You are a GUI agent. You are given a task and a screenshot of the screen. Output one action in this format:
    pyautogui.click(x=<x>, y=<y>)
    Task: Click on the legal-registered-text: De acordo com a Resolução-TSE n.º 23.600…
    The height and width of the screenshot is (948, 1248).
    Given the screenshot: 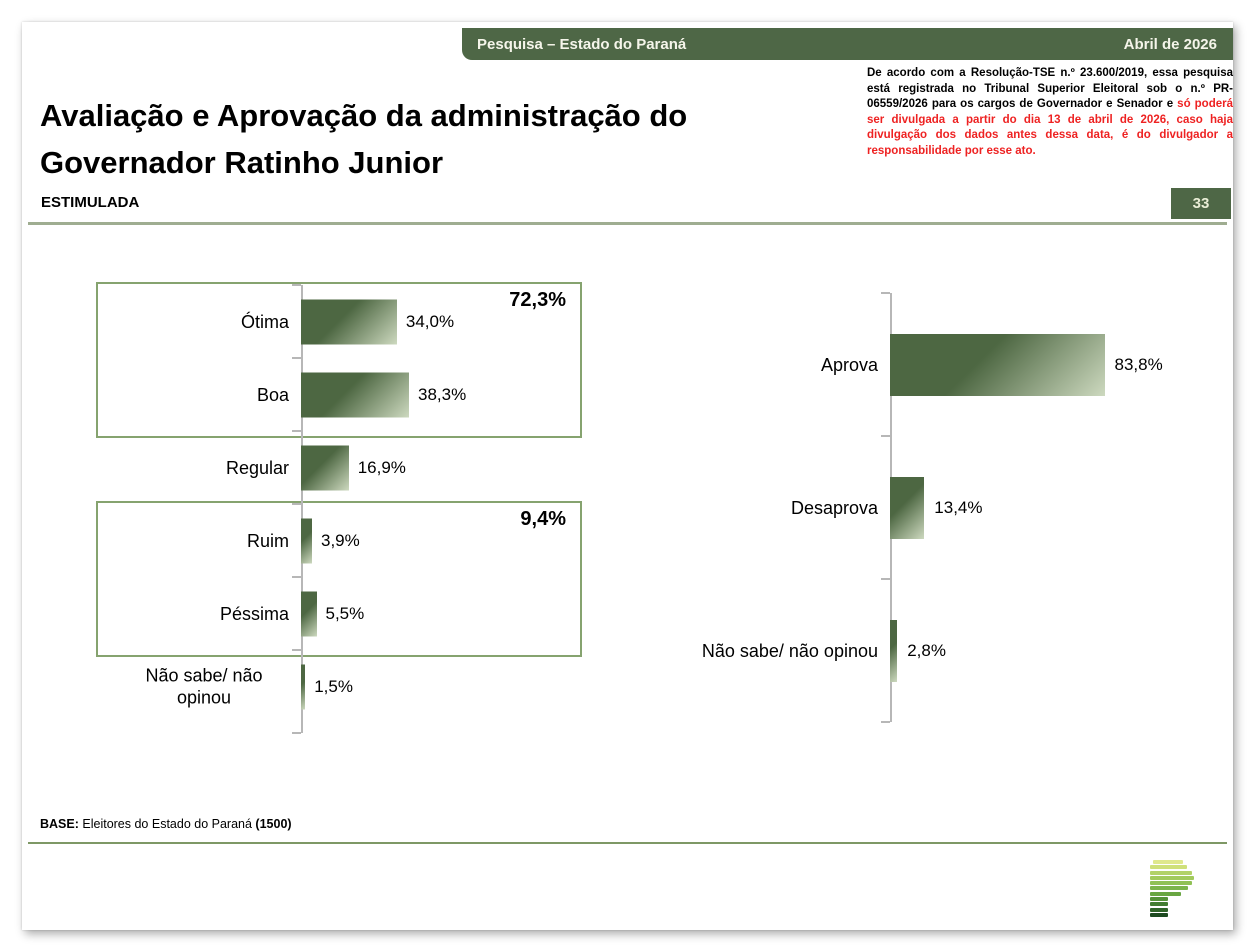 What is the action you would take?
    pyautogui.click(x=1050, y=89)
    